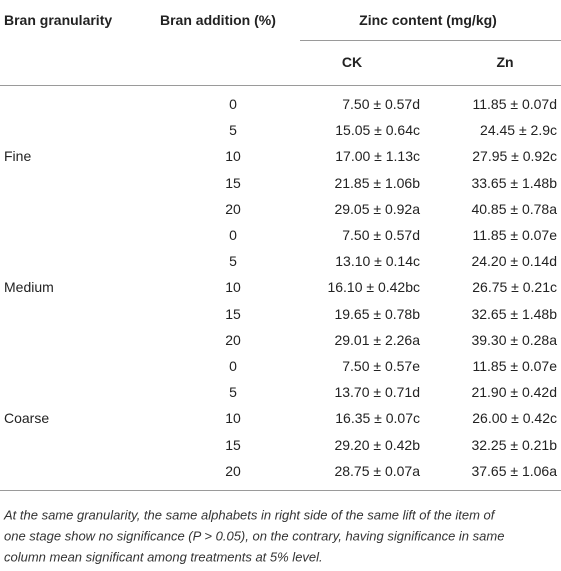 Image resolution: width=561 pixels, height=571 pixels. Describe the element at coordinates (377, 156) in the screenshot. I see `ck-cell: 17.00 ± 1.13c` at that location.